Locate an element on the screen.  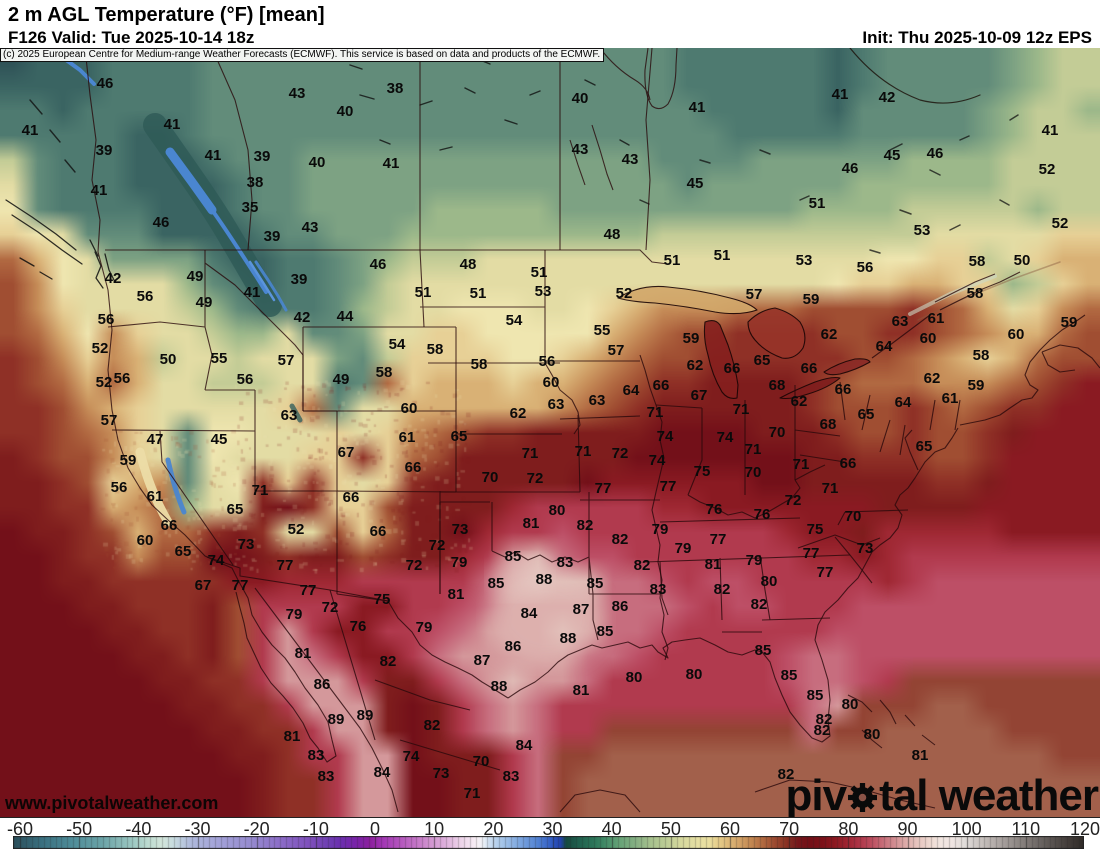
svg-text: 55 is located at coordinates (602, 330).